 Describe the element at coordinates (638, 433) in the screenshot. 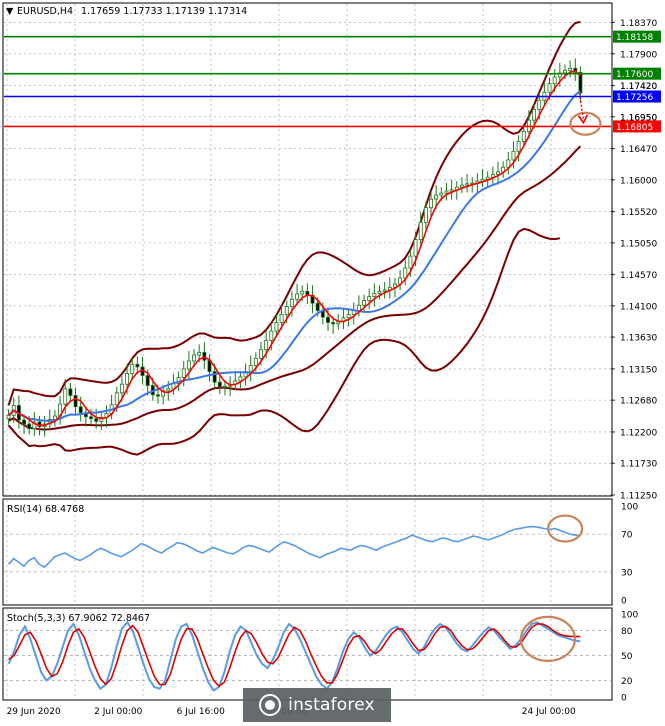

I see `price-tick-label: 1.12200` at that location.